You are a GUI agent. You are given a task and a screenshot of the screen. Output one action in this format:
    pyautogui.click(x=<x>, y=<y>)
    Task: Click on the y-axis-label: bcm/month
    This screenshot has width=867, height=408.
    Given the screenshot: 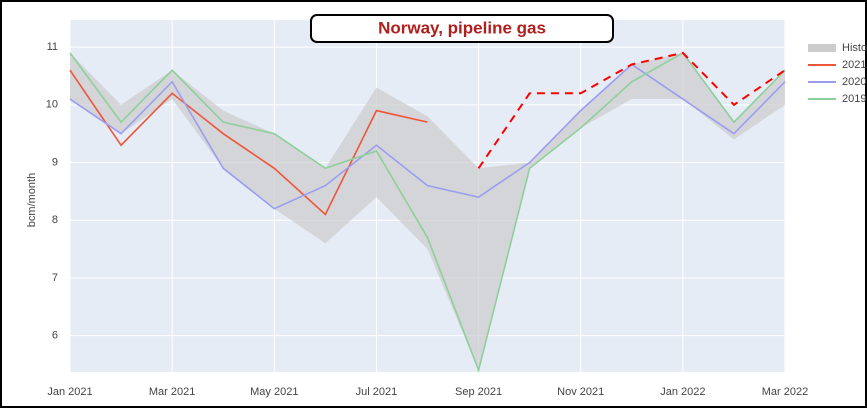 What is the action you would take?
    pyautogui.click(x=32, y=200)
    